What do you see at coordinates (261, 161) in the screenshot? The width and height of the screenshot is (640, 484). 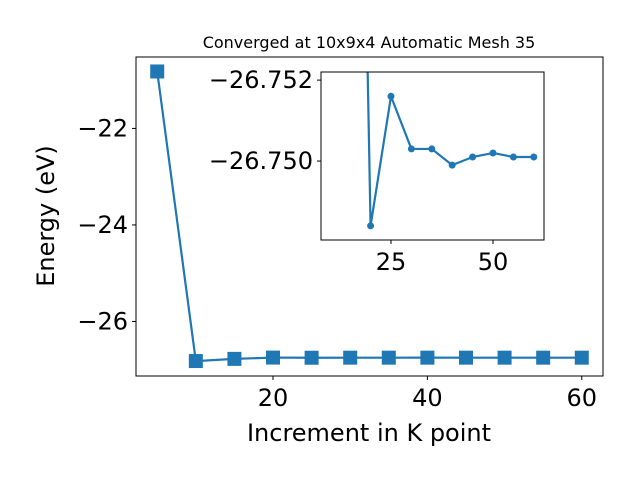 I see `y-tick-label: −26.750` at bounding box center [261, 161].